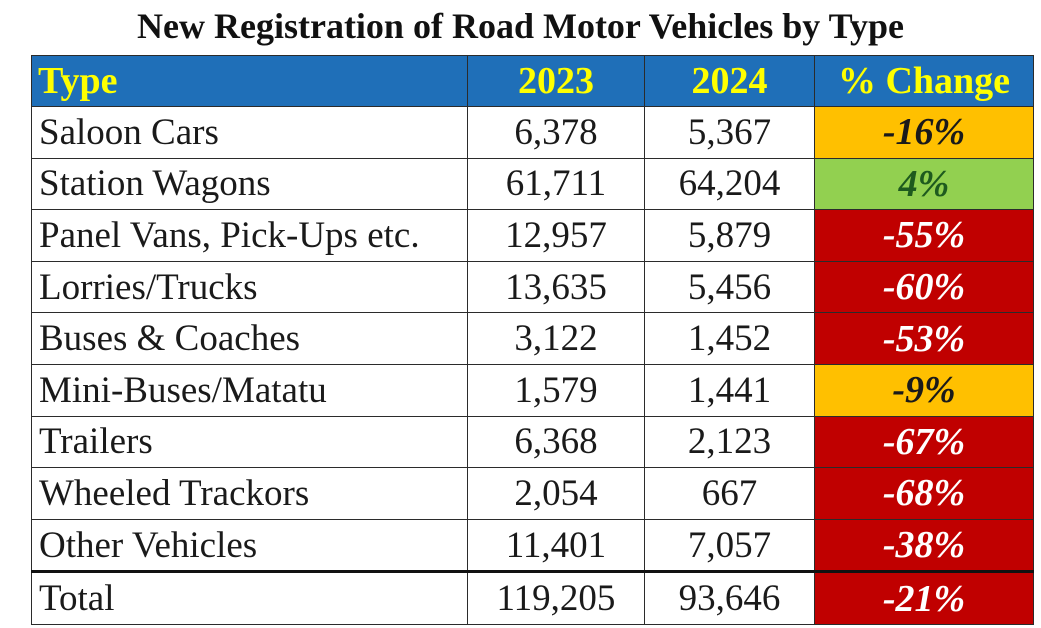  Describe the element at coordinates (556, 545) in the screenshot. I see `value-2023-cell: 11,401` at that location.